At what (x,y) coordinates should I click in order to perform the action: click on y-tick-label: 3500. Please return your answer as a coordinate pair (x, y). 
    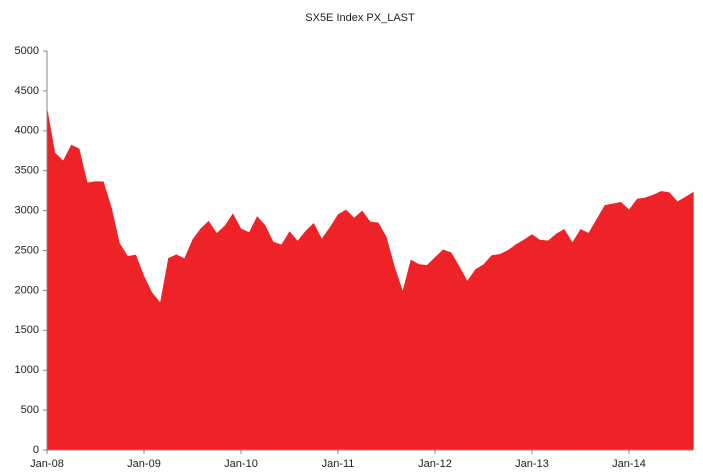
    Looking at the image, I should click on (27, 171).